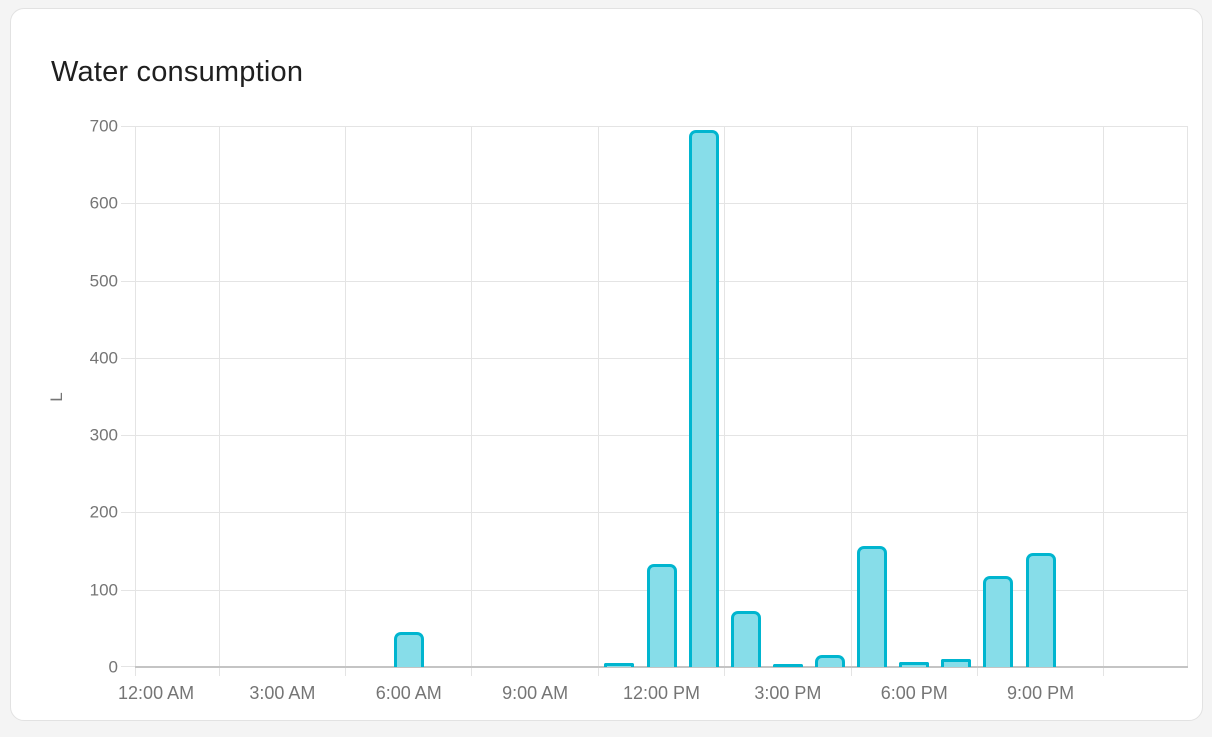 The image size is (1212, 737). I want to click on x-tick-label: 6:00 PM, so click(914, 693).